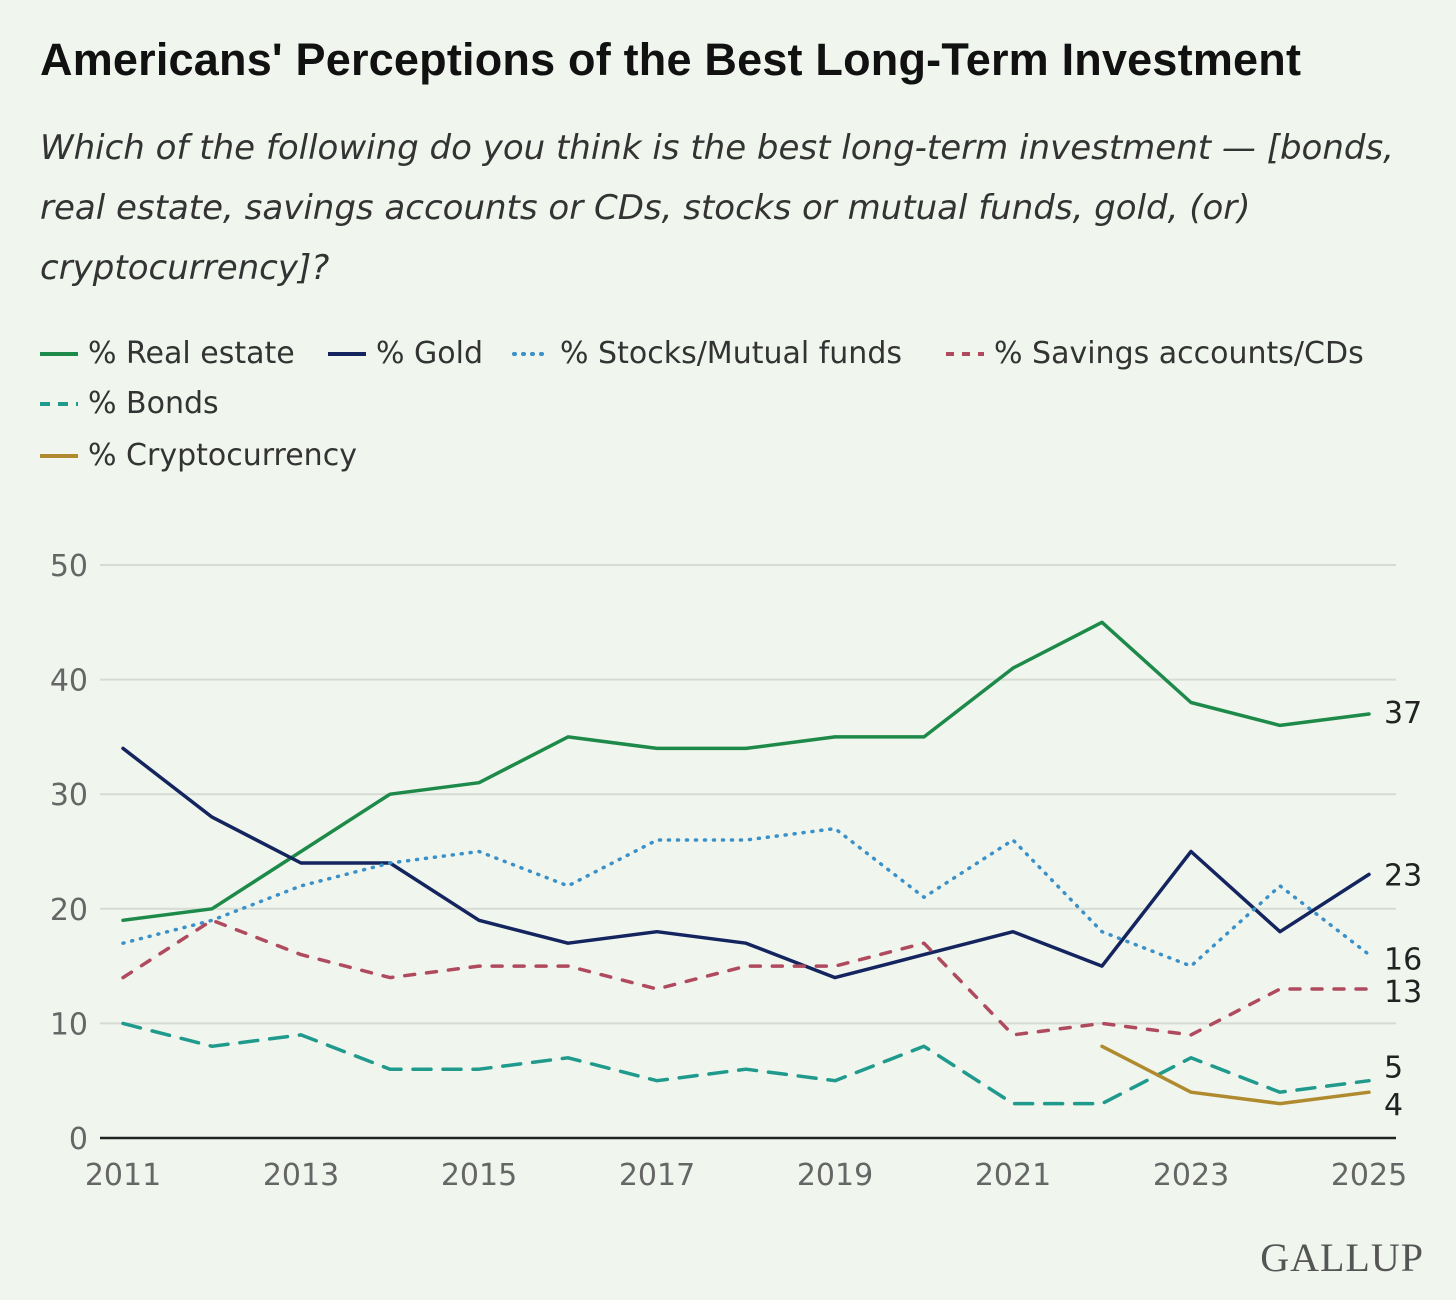 Image resolution: width=1456 pixels, height=1300 pixels. I want to click on legend-item-savings: % Savings accounts/CDs, so click(1155, 353).